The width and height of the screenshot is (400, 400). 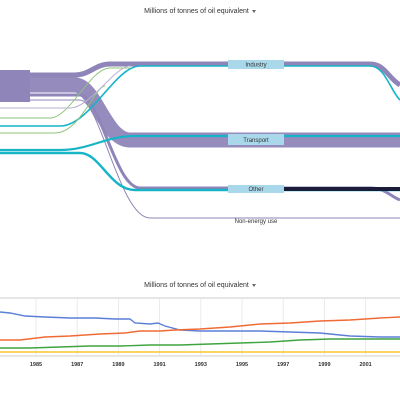 What do you see at coordinates (159, 365) in the screenshot?
I see `x-tick-label: 1991` at bounding box center [159, 365].